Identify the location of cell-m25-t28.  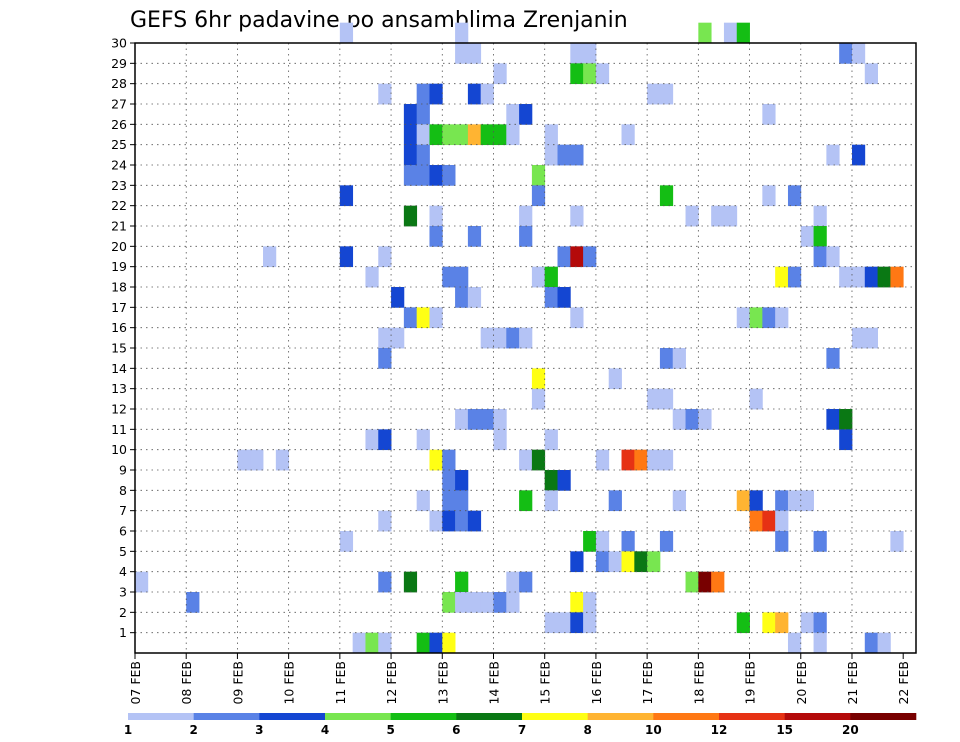
(500, 135).